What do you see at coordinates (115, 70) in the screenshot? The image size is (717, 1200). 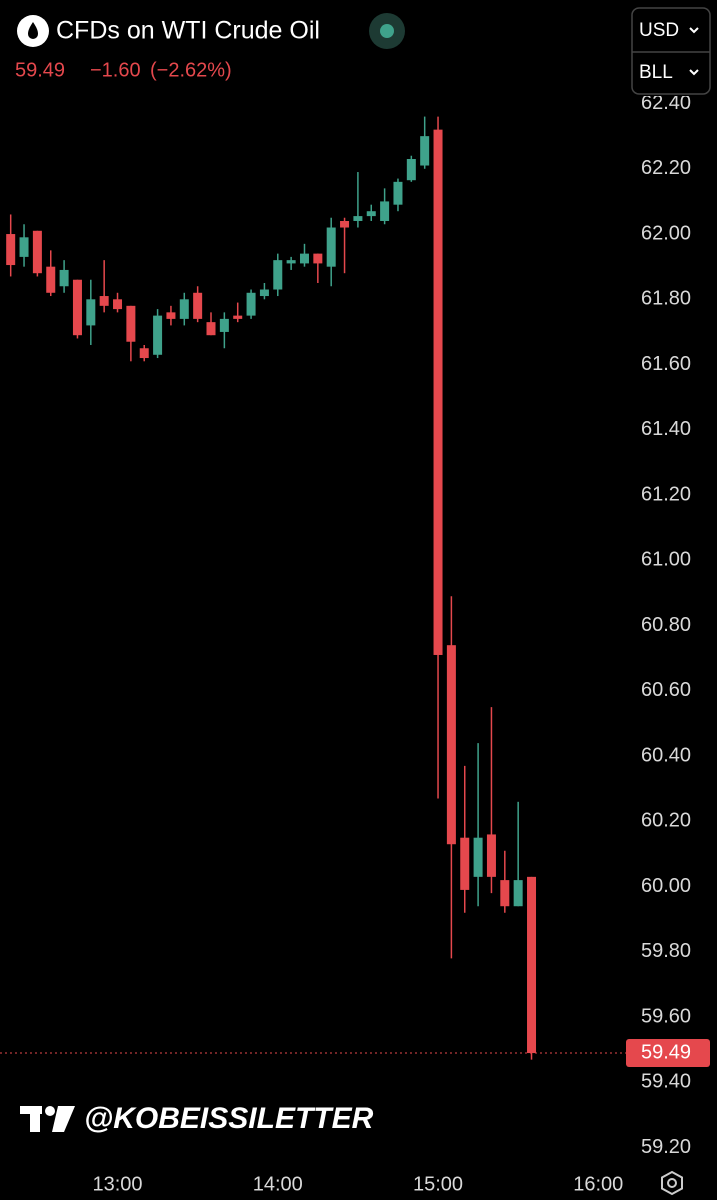 I see `header-change: −1.60` at bounding box center [115, 70].